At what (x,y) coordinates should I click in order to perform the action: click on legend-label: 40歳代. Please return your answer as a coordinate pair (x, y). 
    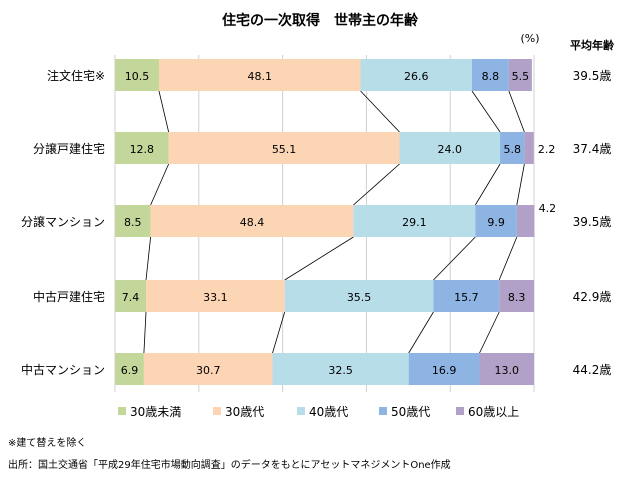
    Looking at the image, I should click on (328, 412).